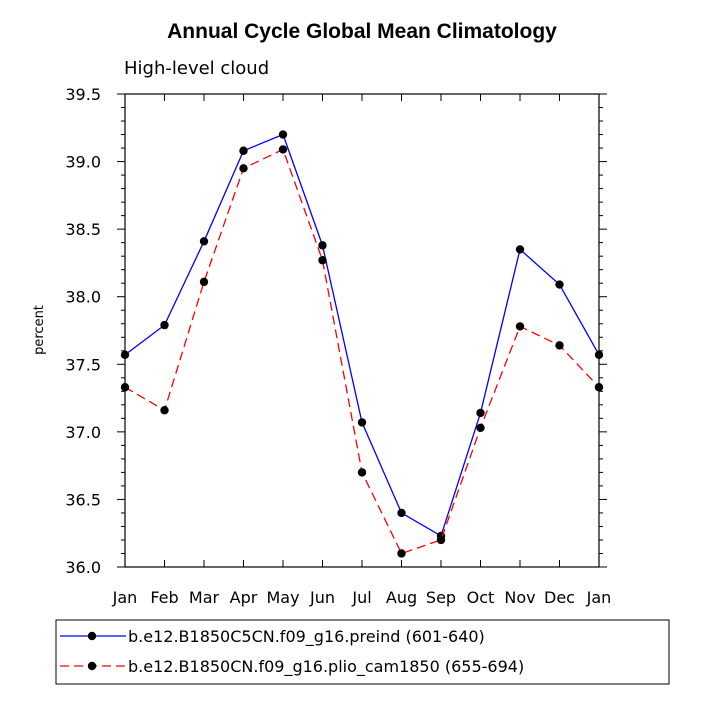 The width and height of the screenshot is (703, 704). Describe the element at coordinates (481, 597) in the screenshot. I see `x-tick-label: Oct` at that location.